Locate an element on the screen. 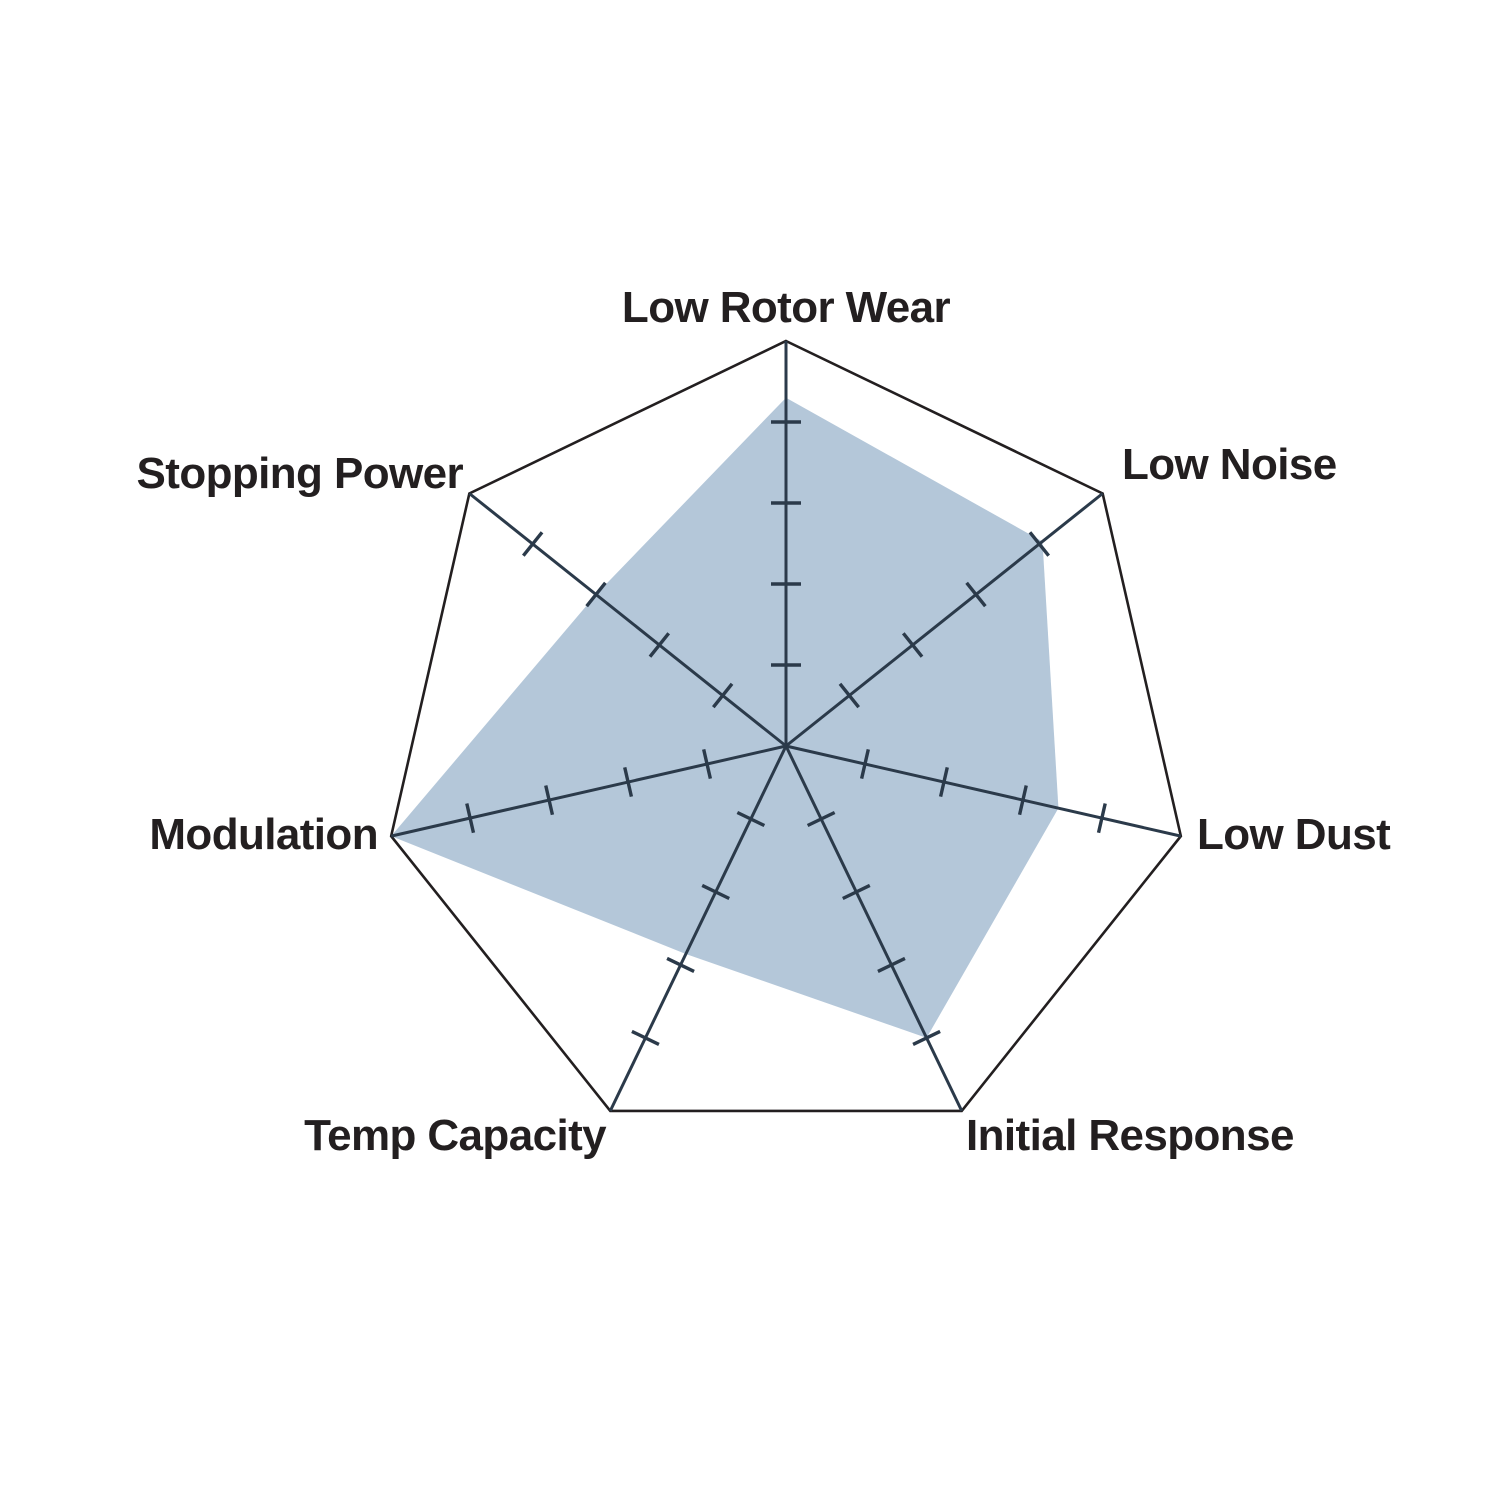 The height and width of the screenshot is (1500, 1500). axis-label-modulation: Modulation is located at coordinates (263, 834).